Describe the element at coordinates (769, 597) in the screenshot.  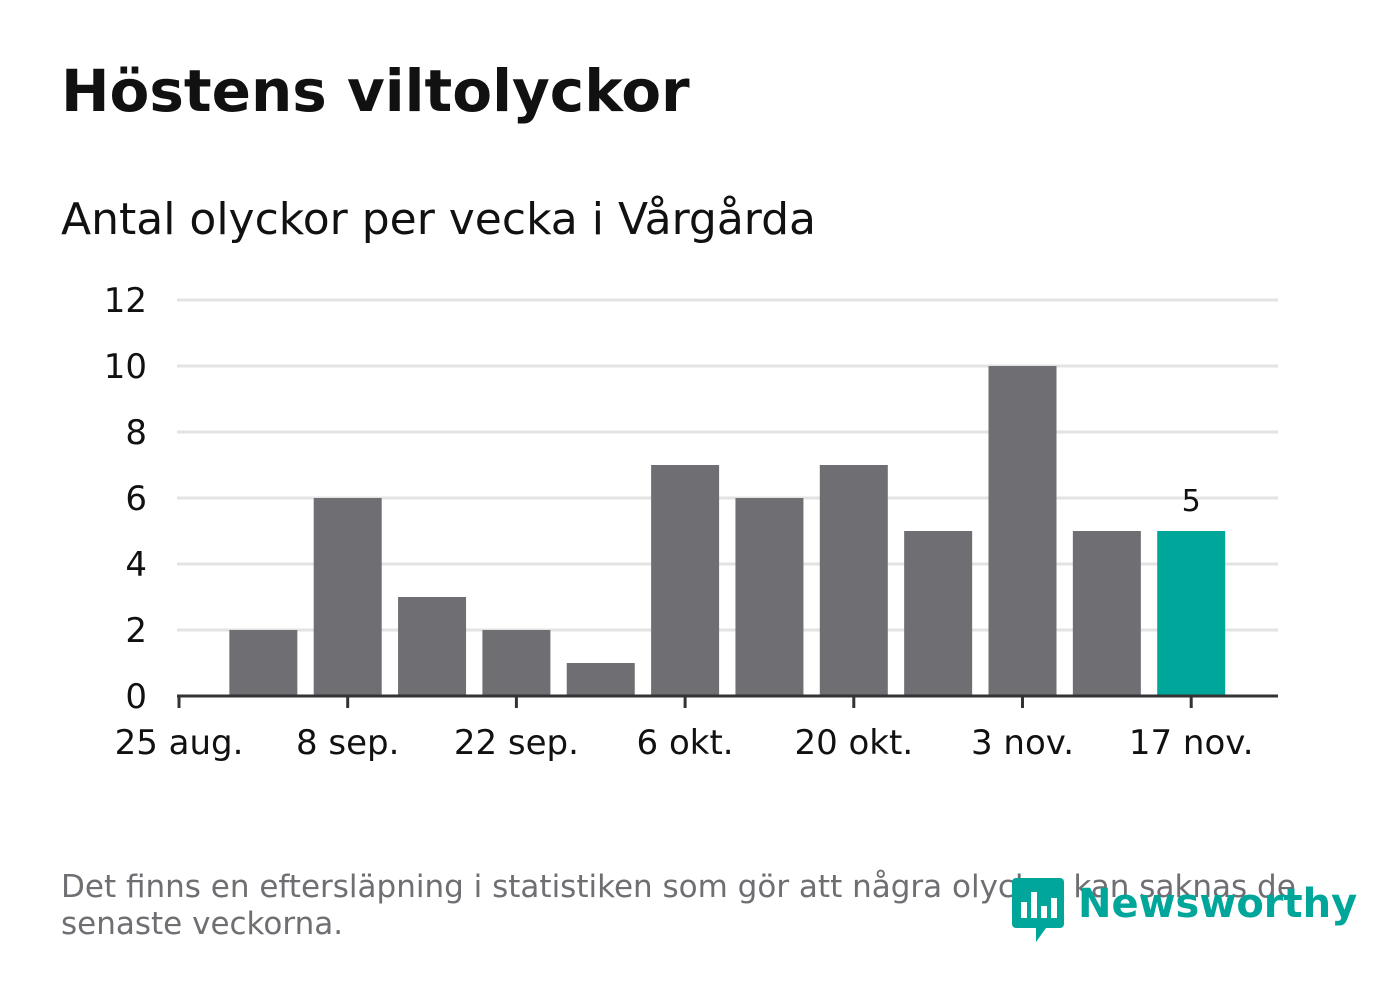
I see `bar-13-okt` at that location.